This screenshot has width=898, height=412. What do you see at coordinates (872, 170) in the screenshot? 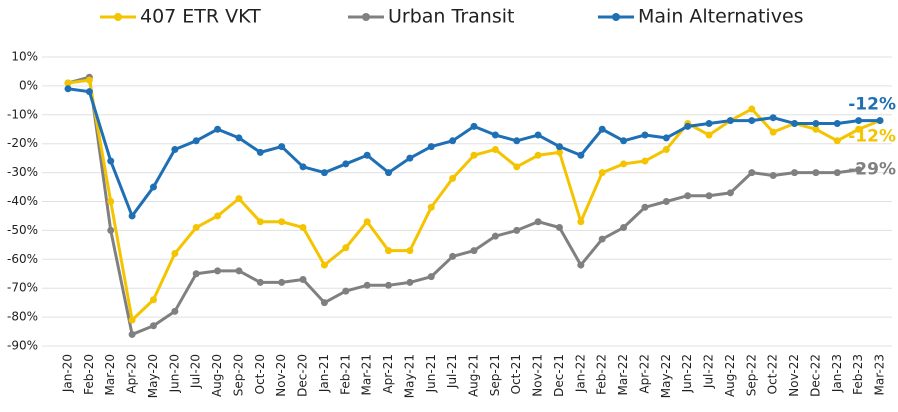
I see `end-label: -29%` at bounding box center [872, 170].